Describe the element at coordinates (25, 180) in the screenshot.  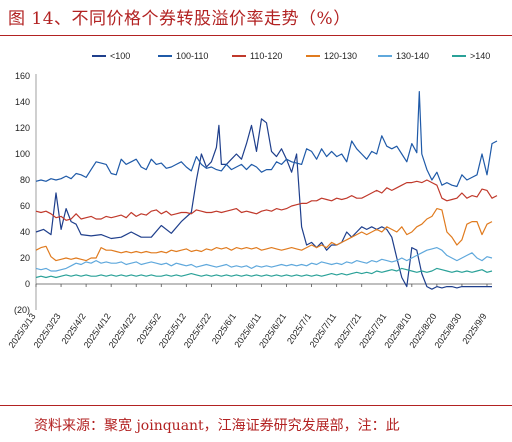
I see `y-tick-label: 80` at that location.